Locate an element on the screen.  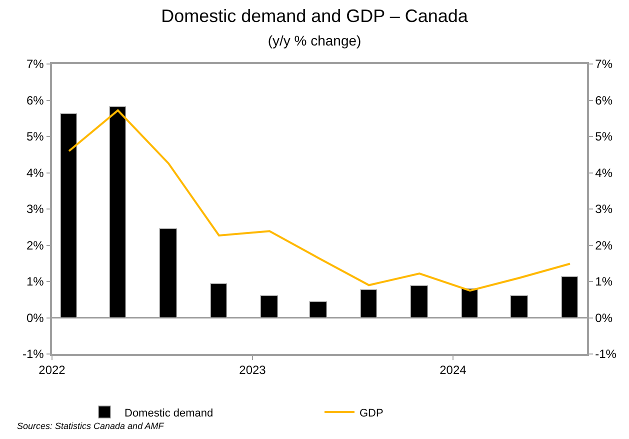
y-tick-label: 6% is located at coordinates (35, 100).